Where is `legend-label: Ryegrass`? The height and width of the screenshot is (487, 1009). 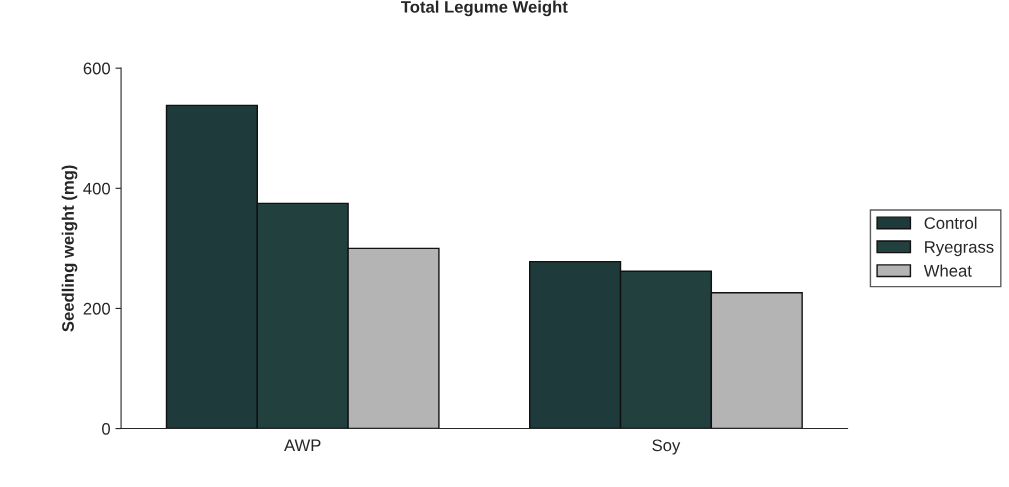
legend-label: Ryegrass is located at coordinates (959, 249).